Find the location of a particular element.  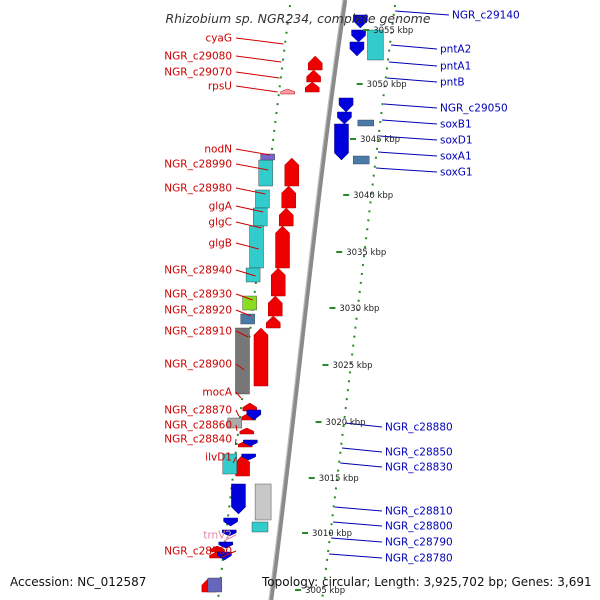

left-gene-label: trnV2 is located at coordinates (217, 536).